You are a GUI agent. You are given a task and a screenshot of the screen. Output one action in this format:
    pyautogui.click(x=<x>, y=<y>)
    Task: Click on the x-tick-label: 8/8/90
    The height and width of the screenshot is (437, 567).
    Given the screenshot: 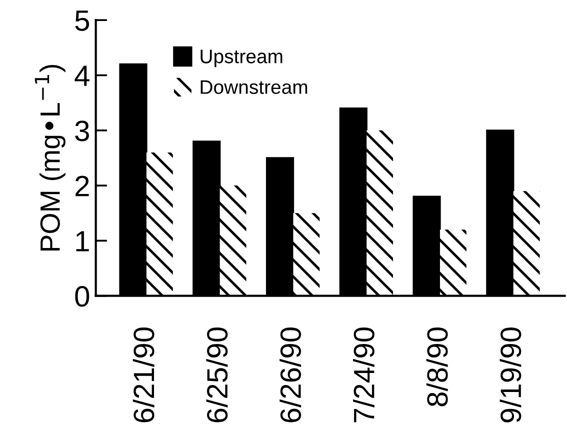 What is the action you would take?
    pyautogui.click(x=437, y=367)
    